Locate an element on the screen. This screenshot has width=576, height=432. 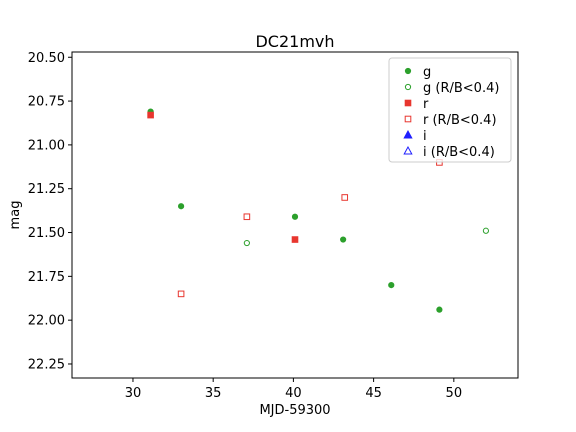
x-tick-label: 50 is located at coordinates (454, 393).